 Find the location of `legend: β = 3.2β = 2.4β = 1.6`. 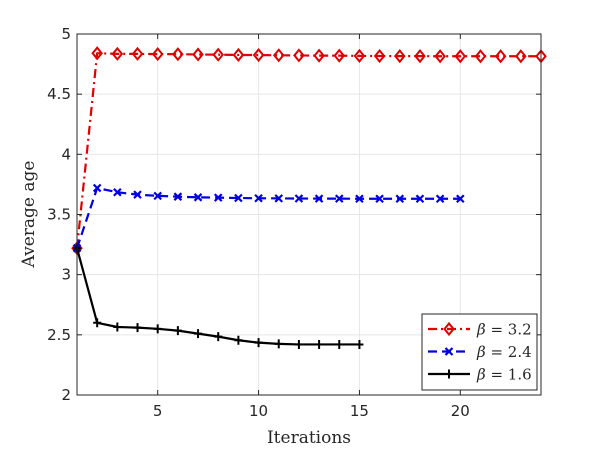

legend: β = 3.2β = 2.4β = 1.6 is located at coordinates (479, 352).